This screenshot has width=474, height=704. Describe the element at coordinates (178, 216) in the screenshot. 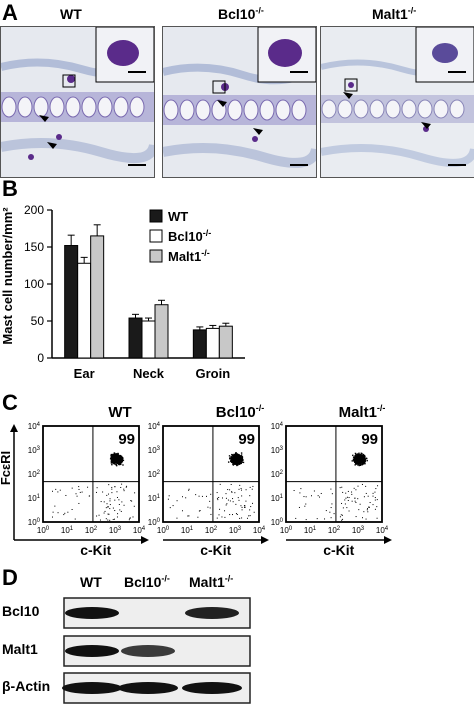

I see `legend-label: WT` at that location.